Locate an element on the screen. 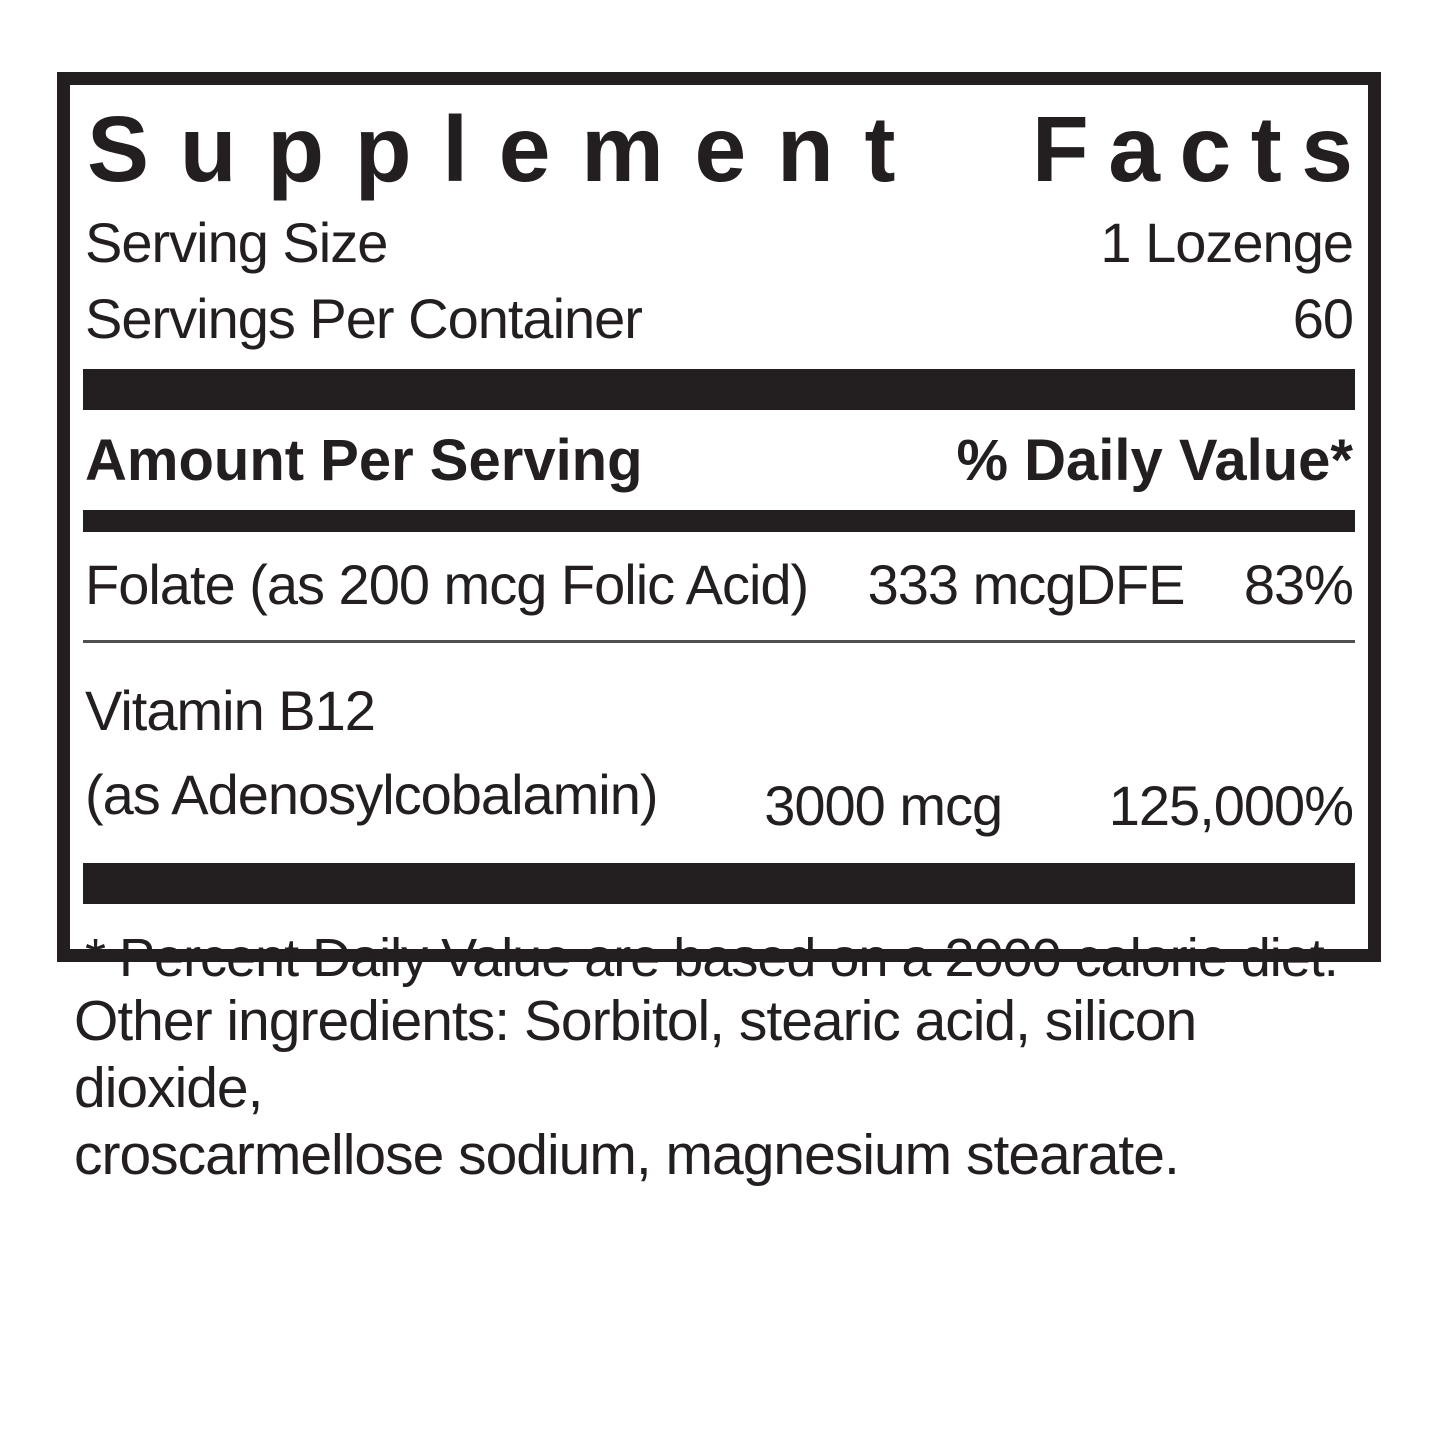 The image size is (1445, 1445). divider-bar-bottom is located at coordinates (719, 883).